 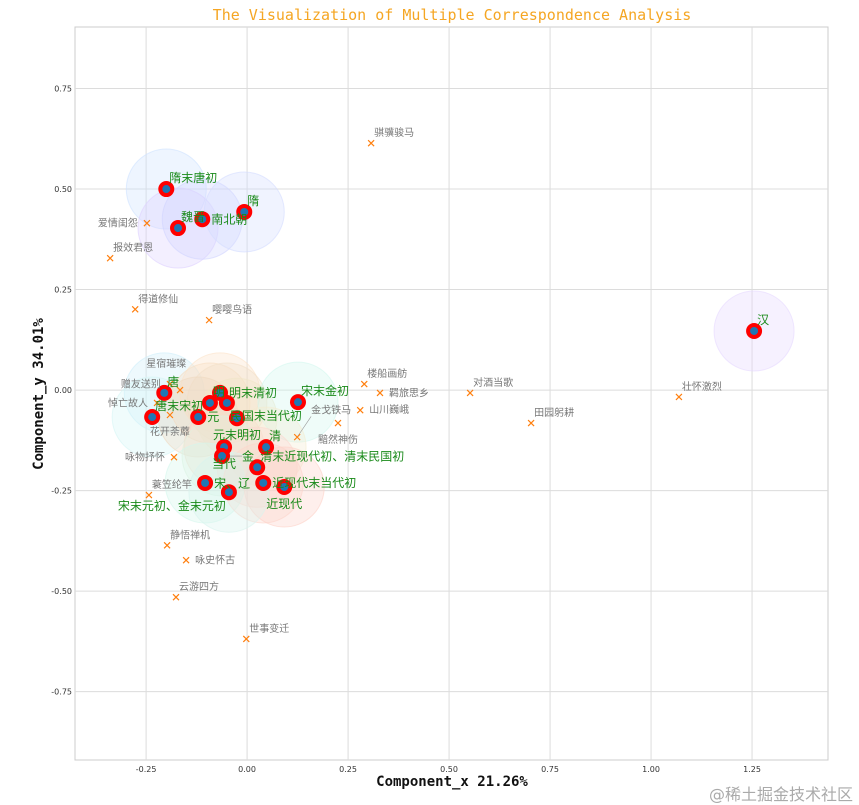 I want to click on theme-label: 金戈铁马, so click(x=331, y=409).